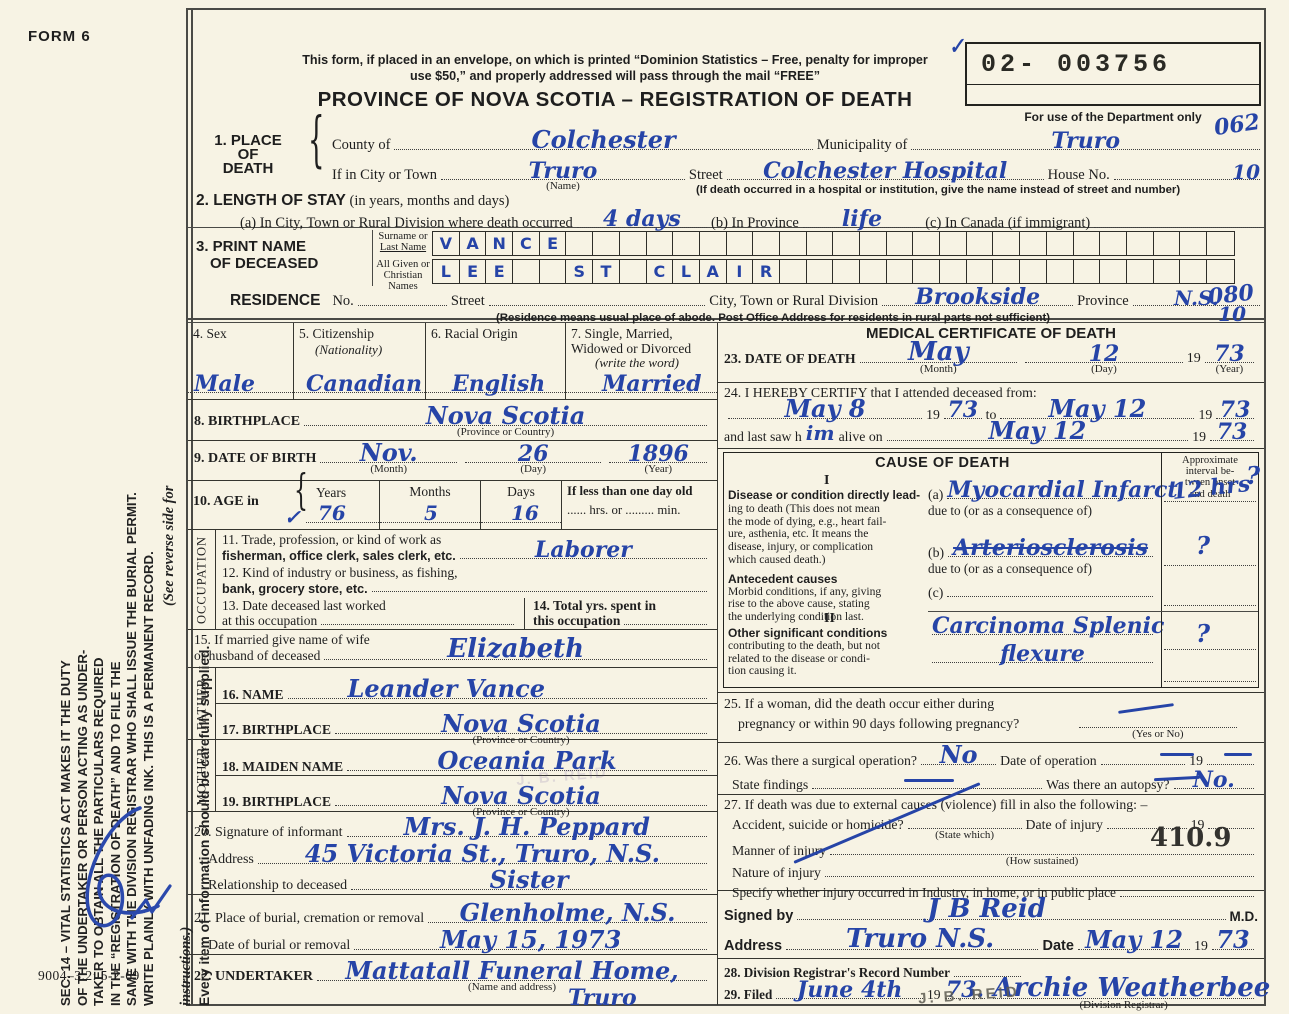 The width and height of the screenshot is (1289, 1014). Describe the element at coordinates (642, 219) in the screenshot. I see `stay-a-field: 4 days` at that location.